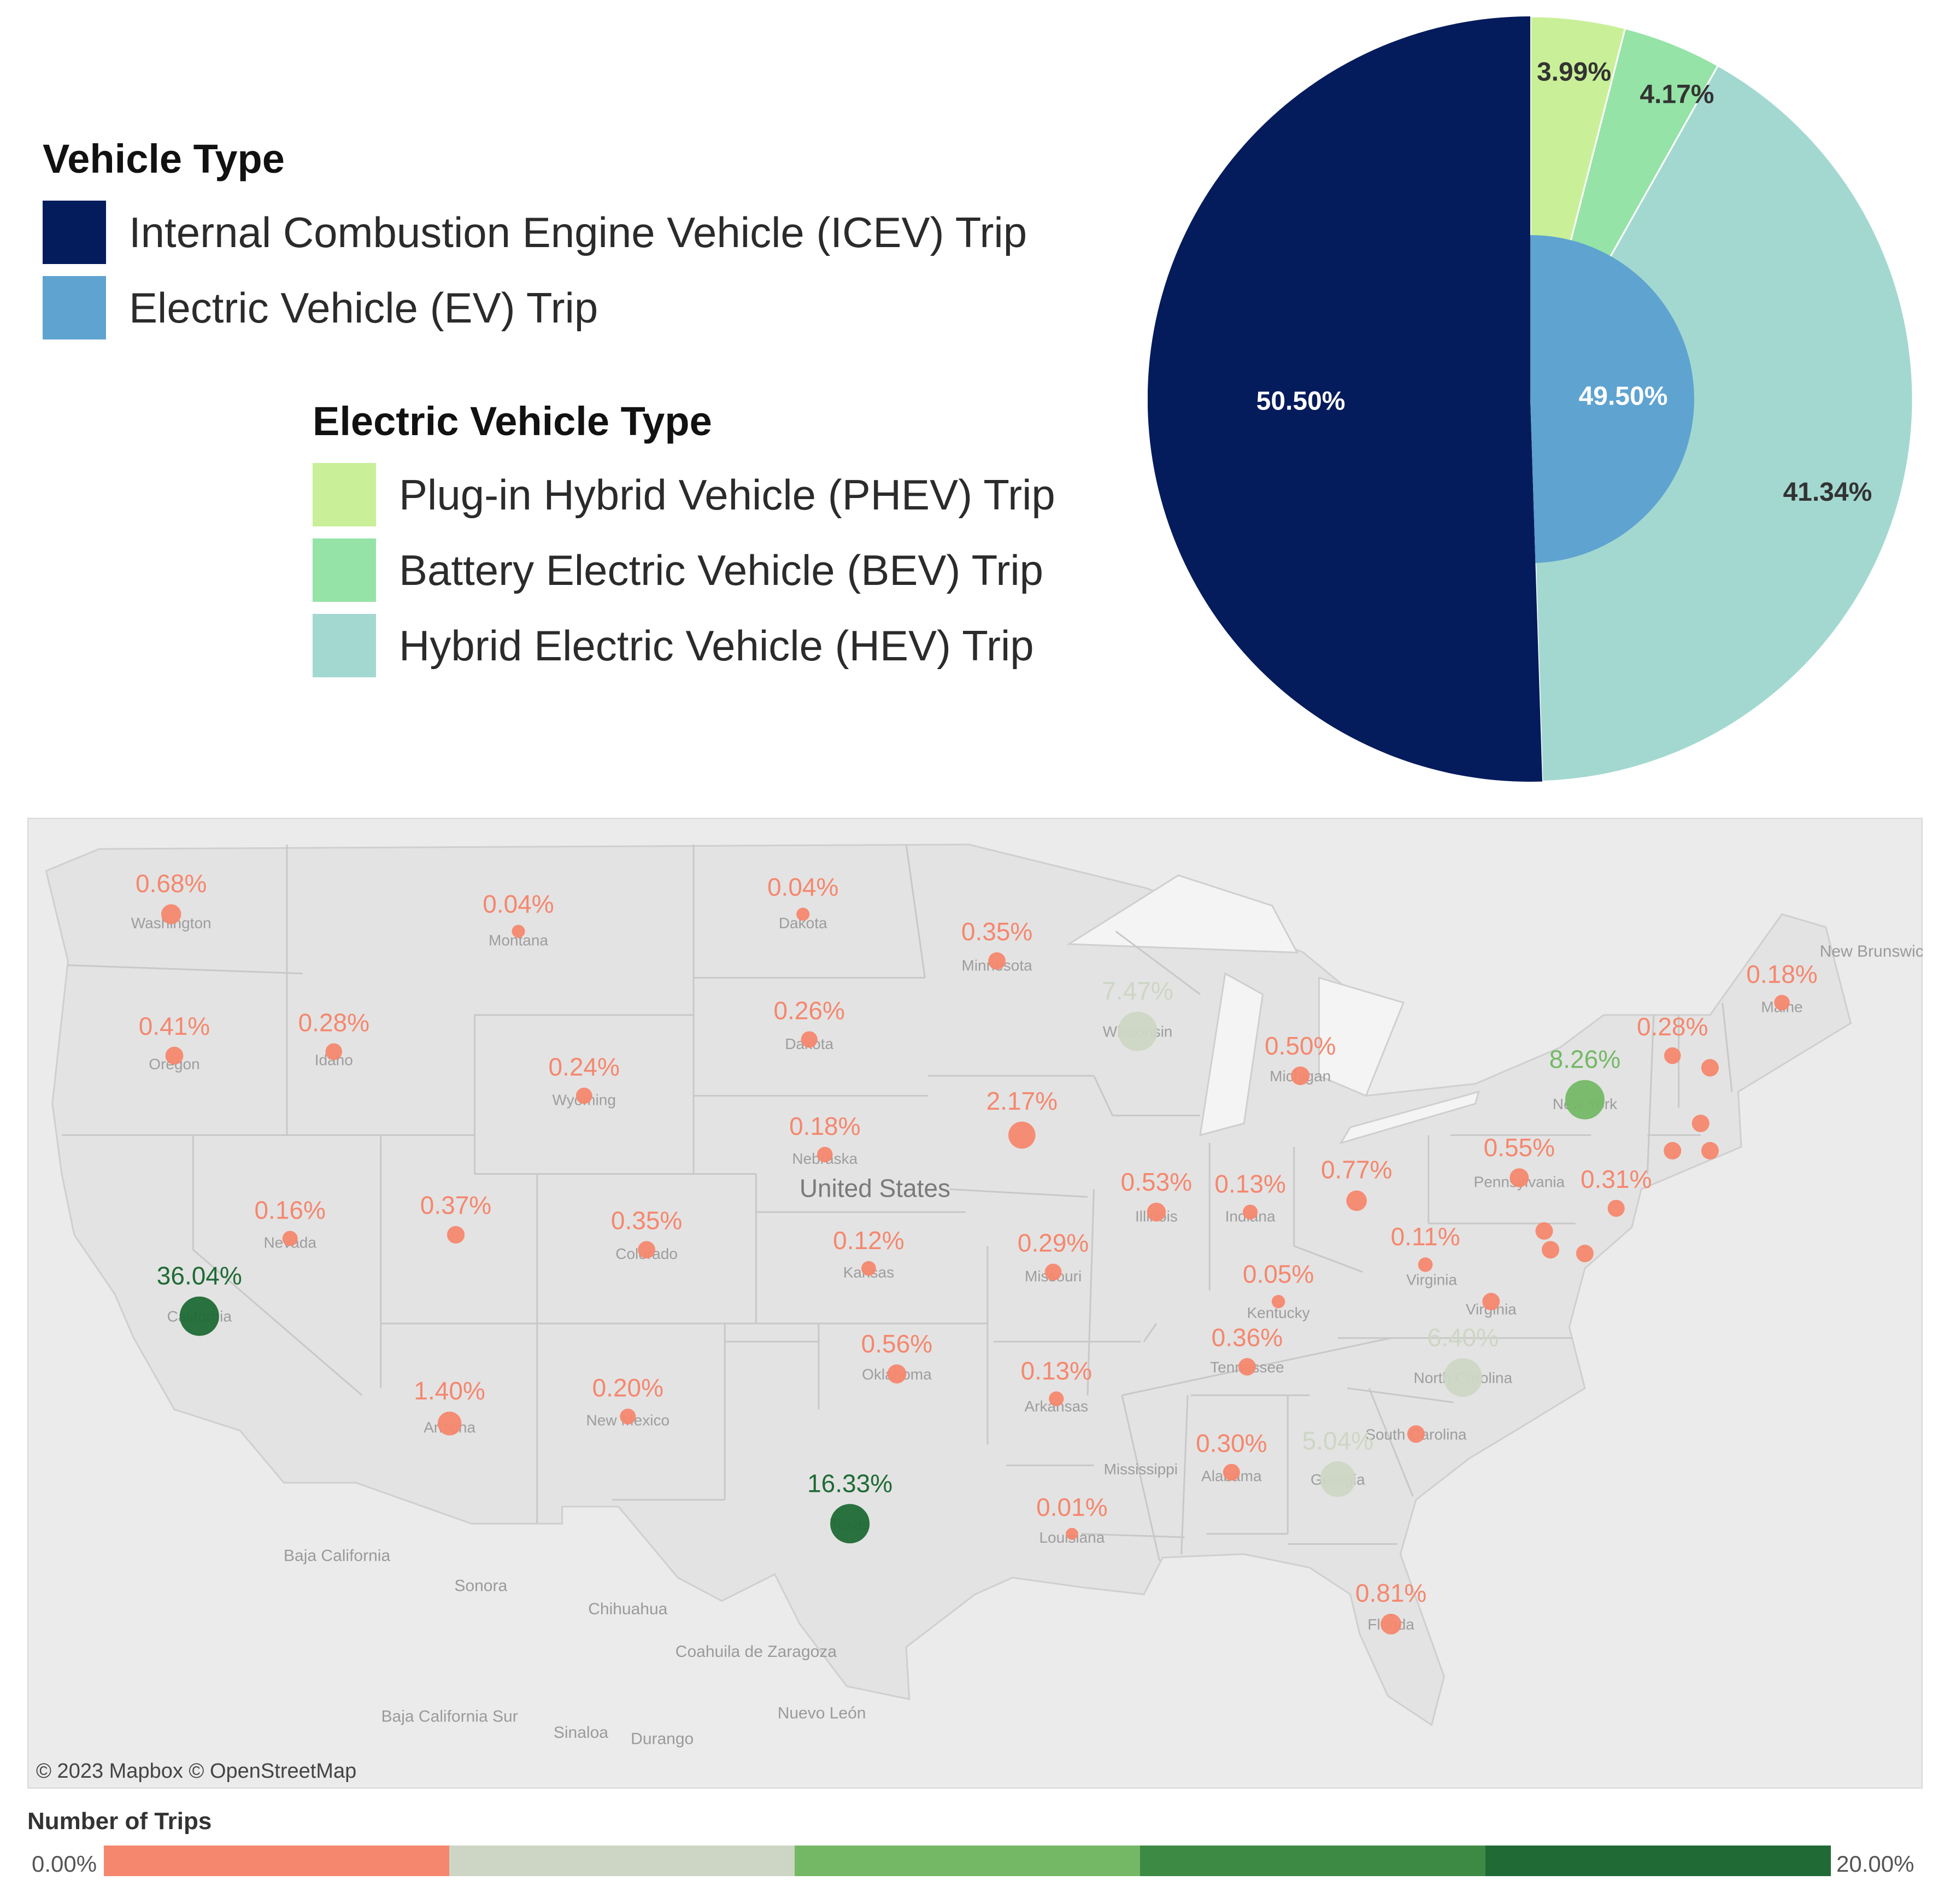 The height and width of the screenshot is (1904, 1950). Describe the element at coordinates (825, 1154) in the screenshot. I see `map-point-nebraska` at that location.